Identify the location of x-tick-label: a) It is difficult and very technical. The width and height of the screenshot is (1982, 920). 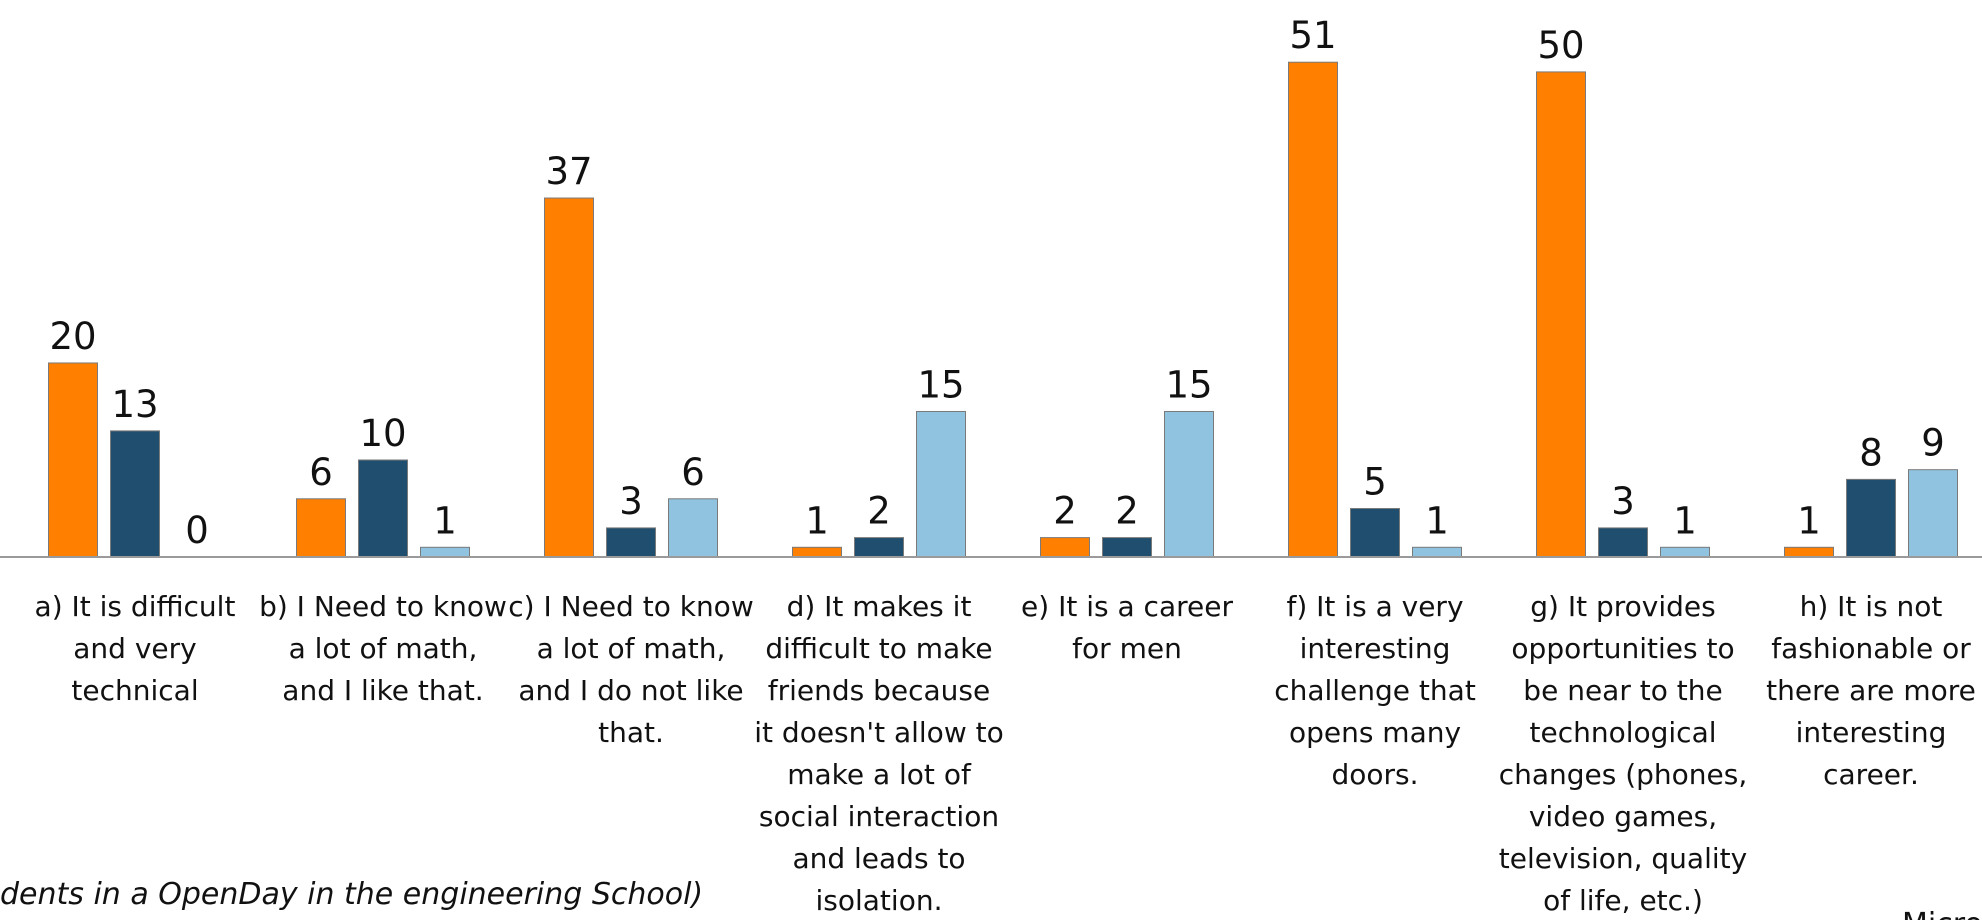
(135, 648).